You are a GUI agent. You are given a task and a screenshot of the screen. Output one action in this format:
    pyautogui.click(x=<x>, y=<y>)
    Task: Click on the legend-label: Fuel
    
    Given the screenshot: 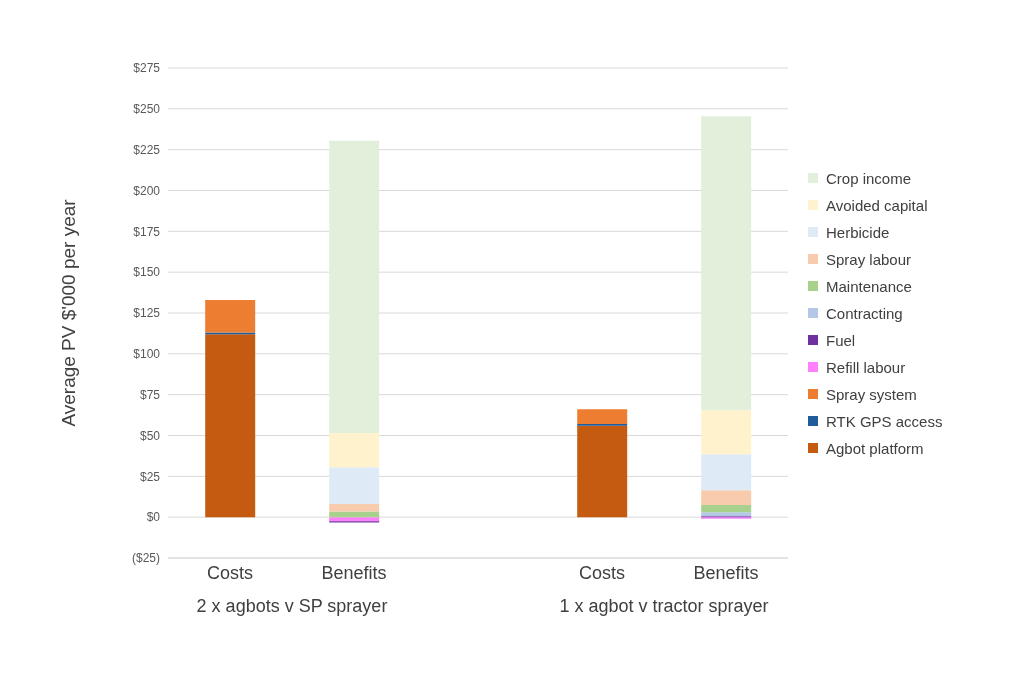 What is the action you would take?
    pyautogui.click(x=841, y=340)
    